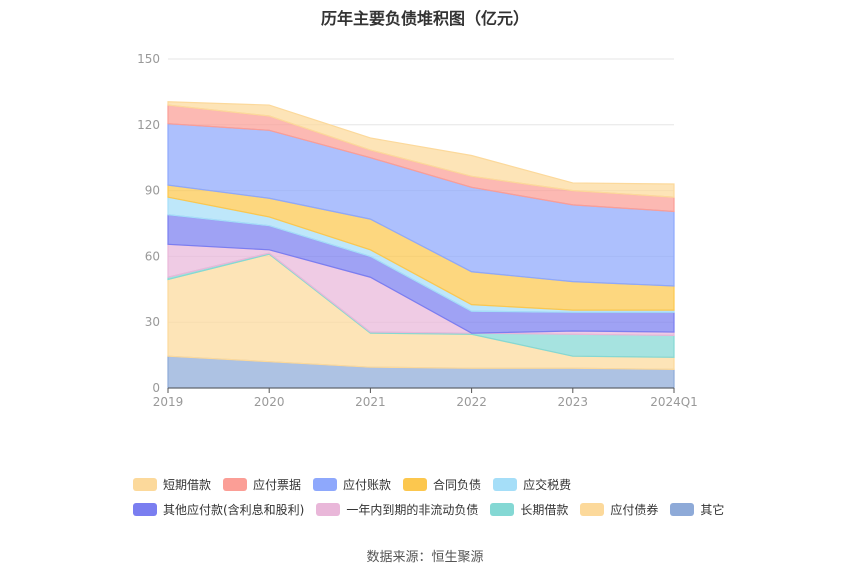  What do you see at coordinates (425, 557) in the screenshot?
I see `data-source: 数据来源：恒生聚源` at bounding box center [425, 557].